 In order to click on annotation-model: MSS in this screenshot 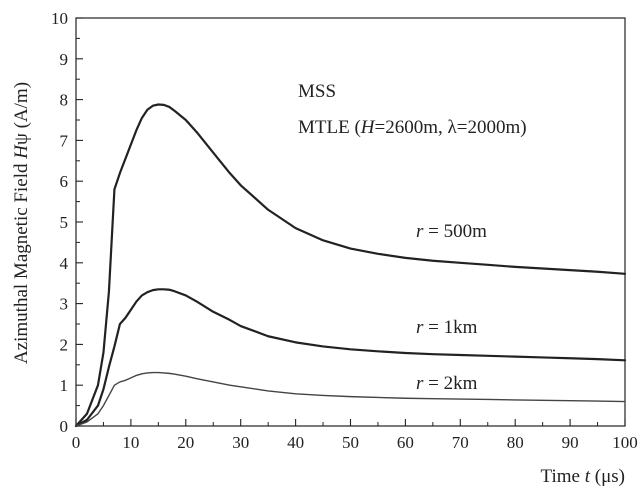, I will do `click(317, 91)`.